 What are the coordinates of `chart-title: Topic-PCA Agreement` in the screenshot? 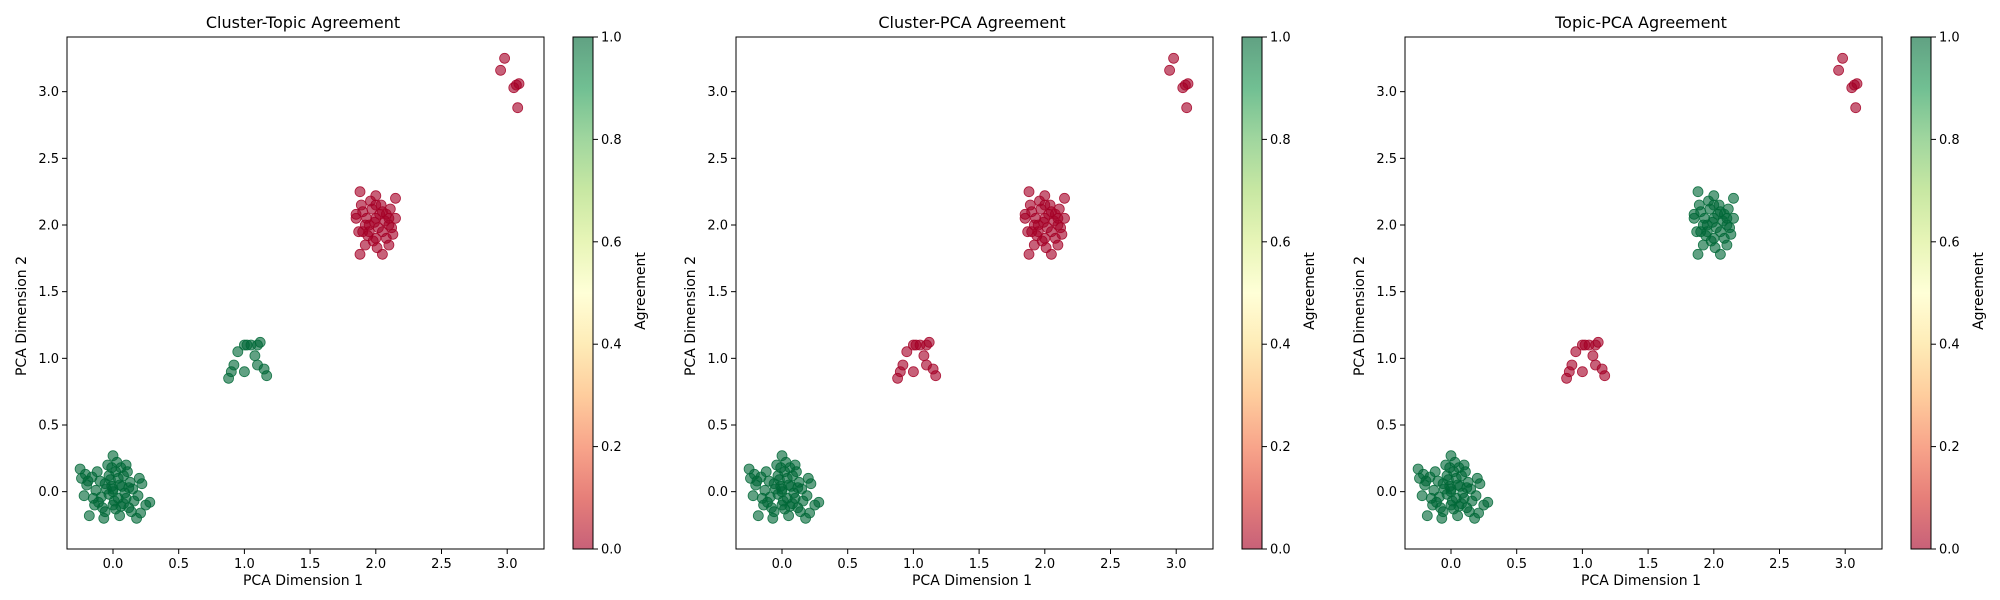 It's located at (1640, 22).